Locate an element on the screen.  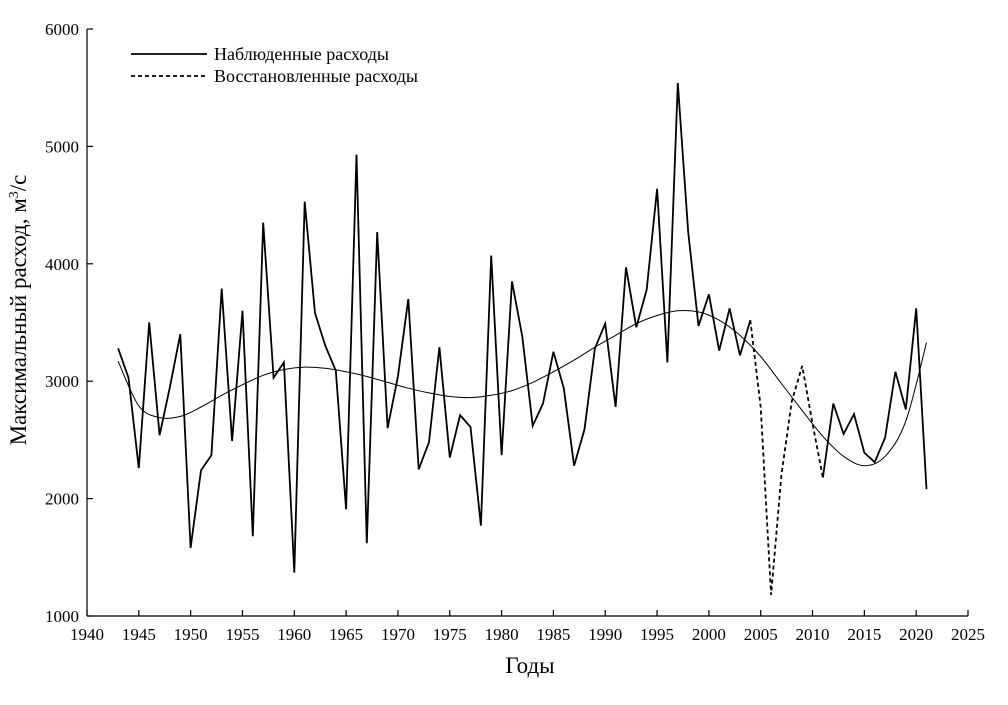
x-tick-label: 1970 is located at coordinates (398, 634).